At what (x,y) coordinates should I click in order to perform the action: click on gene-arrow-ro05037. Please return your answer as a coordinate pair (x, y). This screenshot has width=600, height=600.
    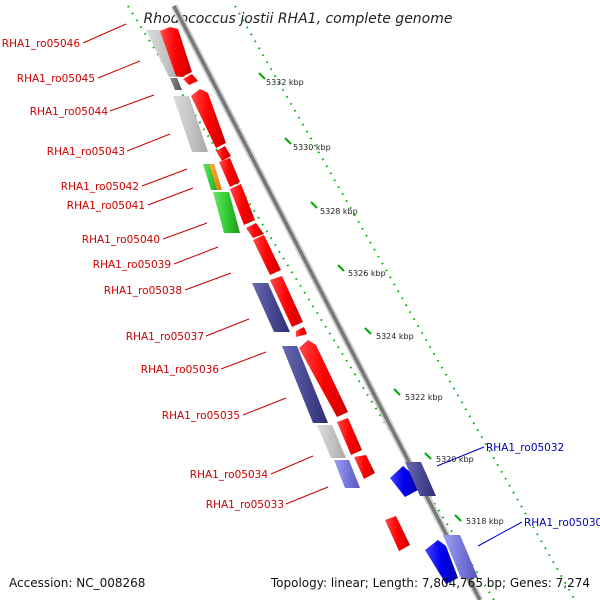
    Looking at the image, I should click on (301, 332).